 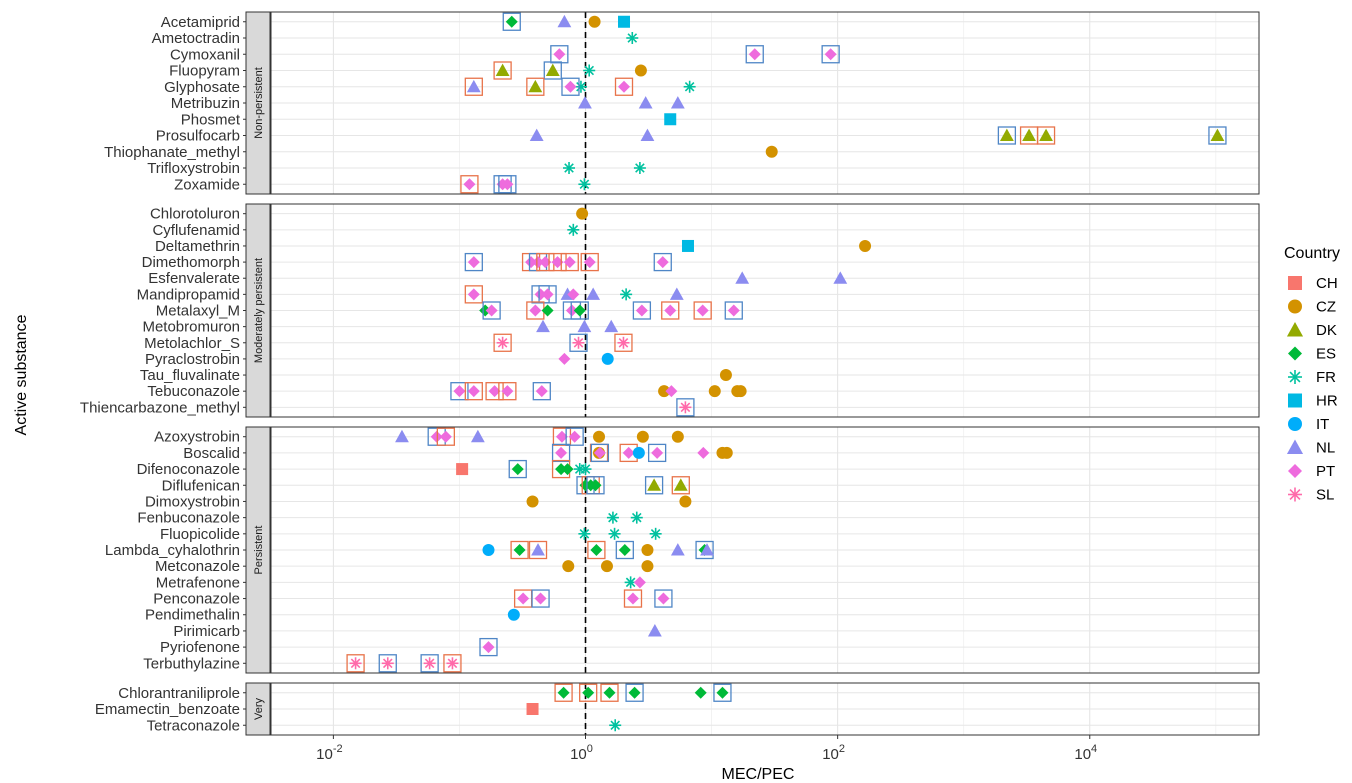 What do you see at coordinates (196, 38) in the screenshot?
I see `y-tick-label: Ametoctradin` at bounding box center [196, 38].